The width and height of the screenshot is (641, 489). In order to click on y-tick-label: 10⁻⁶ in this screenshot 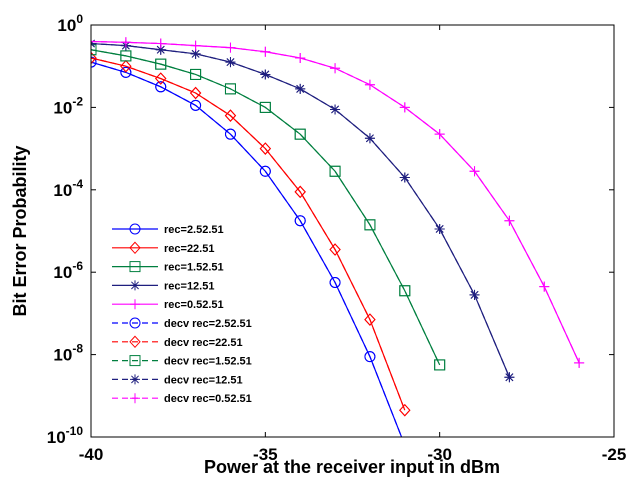, I will do `click(68, 270)`.